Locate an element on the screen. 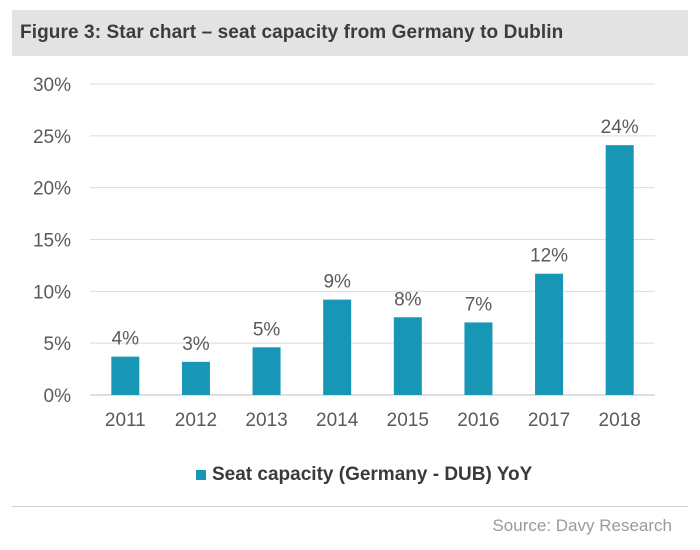 This screenshot has width=700, height=550. data-label: 7% is located at coordinates (479, 304).